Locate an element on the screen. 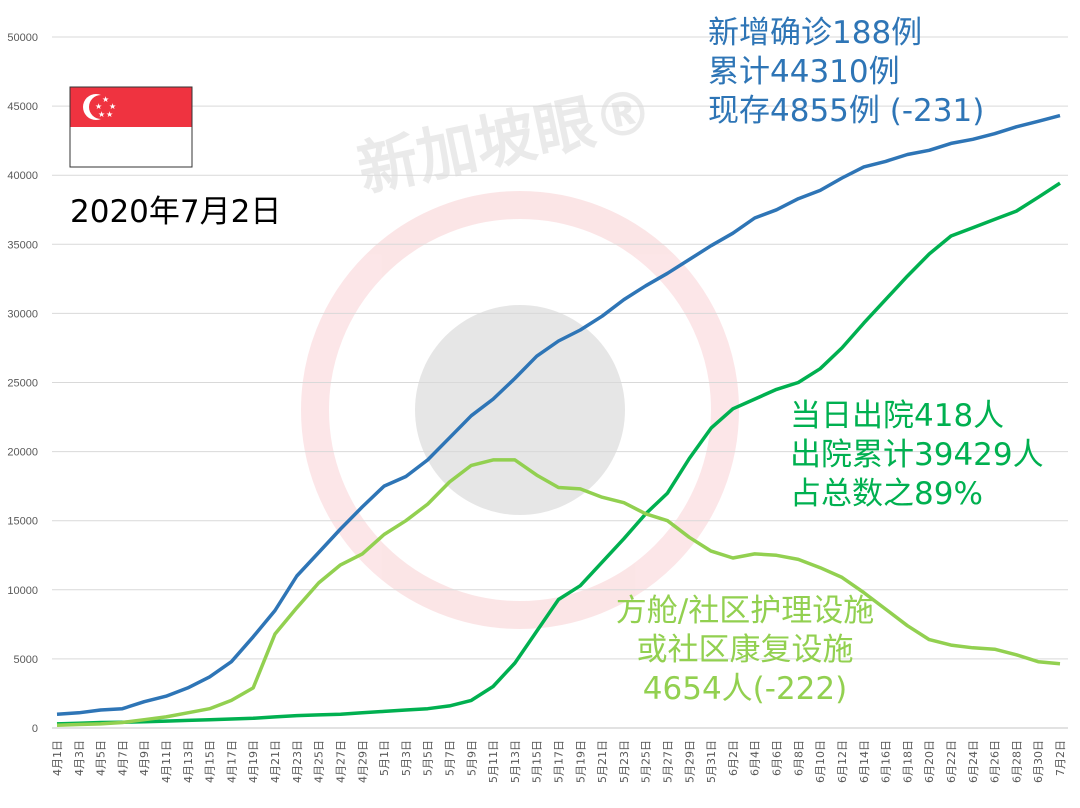 The width and height of the screenshot is (1080, 808). y-tick-label: 25000 is located at coordinates (22, 384).